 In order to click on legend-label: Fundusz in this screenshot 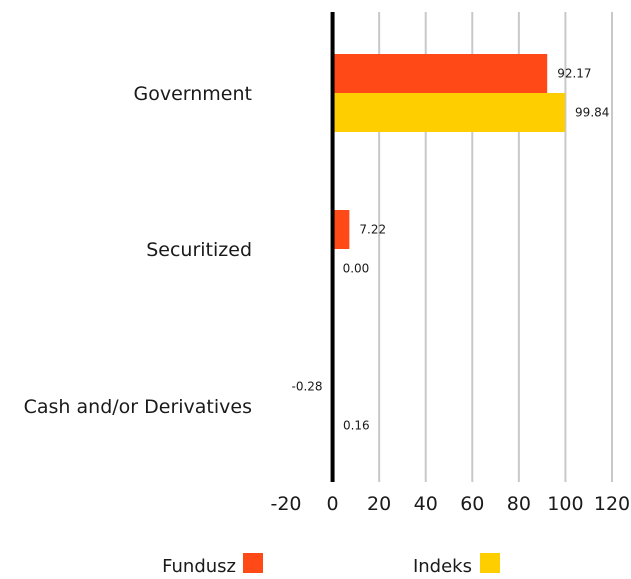, I will do `click(199, 566)`.